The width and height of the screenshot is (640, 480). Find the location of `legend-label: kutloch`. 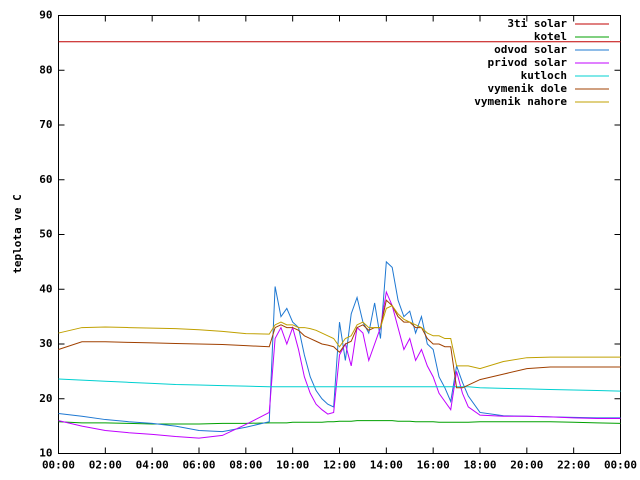

legend-label: kutloch is located at coordinates (544, 75).